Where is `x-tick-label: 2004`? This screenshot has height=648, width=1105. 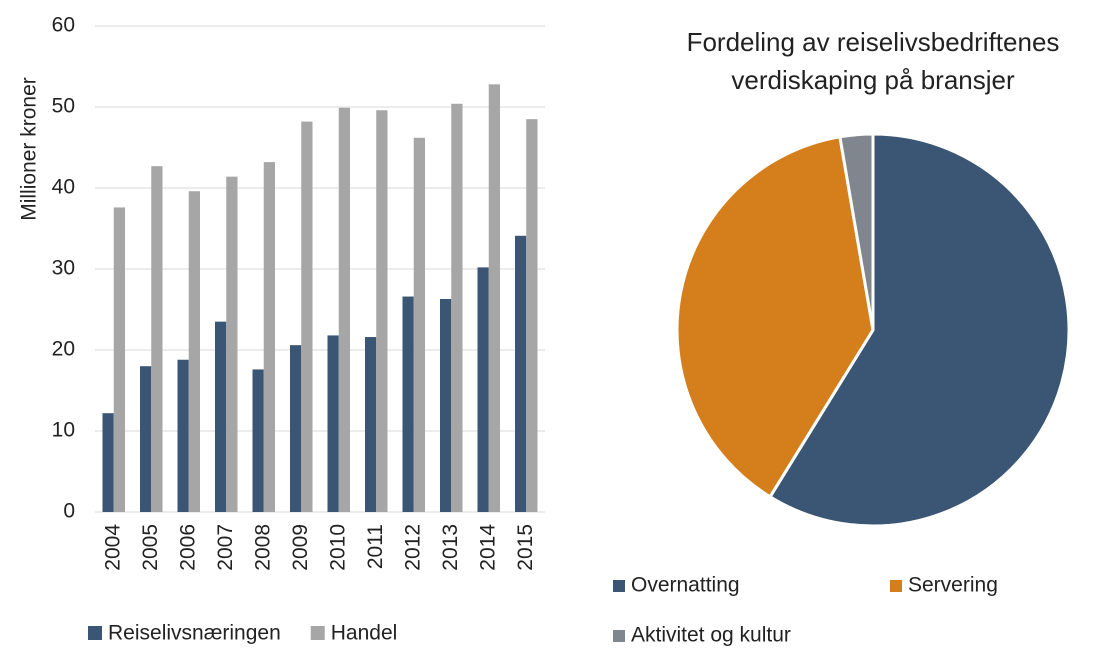 x-tick-label: 2004 is located at coordinates (112, 547).